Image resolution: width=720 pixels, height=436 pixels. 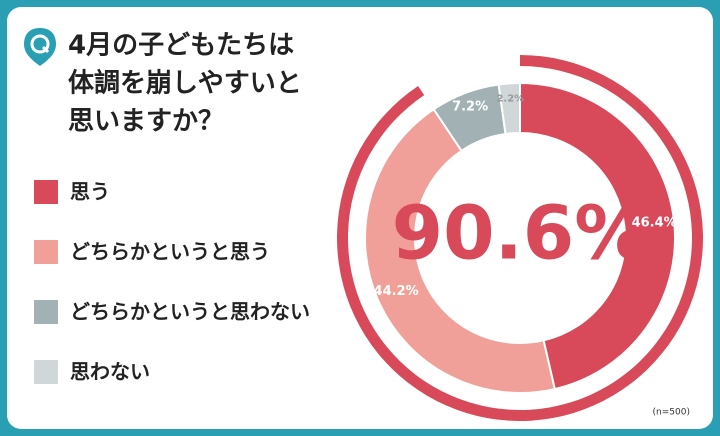 What do you see at coordinates (520, 234) in the screenshot?
I see `center-label: 90.6%` at bounding box center [520, 234].